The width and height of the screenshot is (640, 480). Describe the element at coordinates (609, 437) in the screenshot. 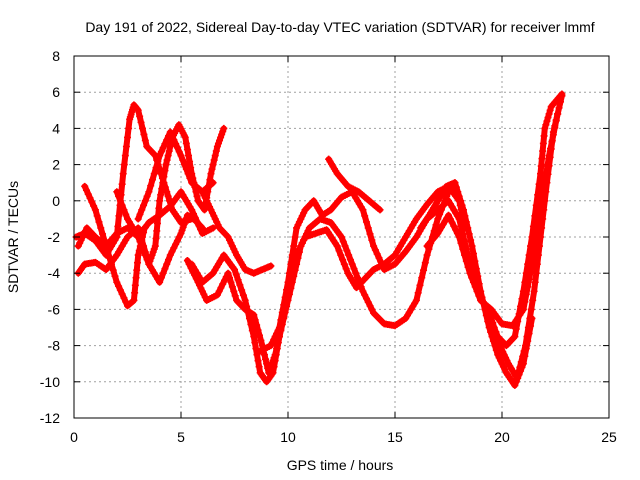

I see `x-tick-label: 25` at that location.